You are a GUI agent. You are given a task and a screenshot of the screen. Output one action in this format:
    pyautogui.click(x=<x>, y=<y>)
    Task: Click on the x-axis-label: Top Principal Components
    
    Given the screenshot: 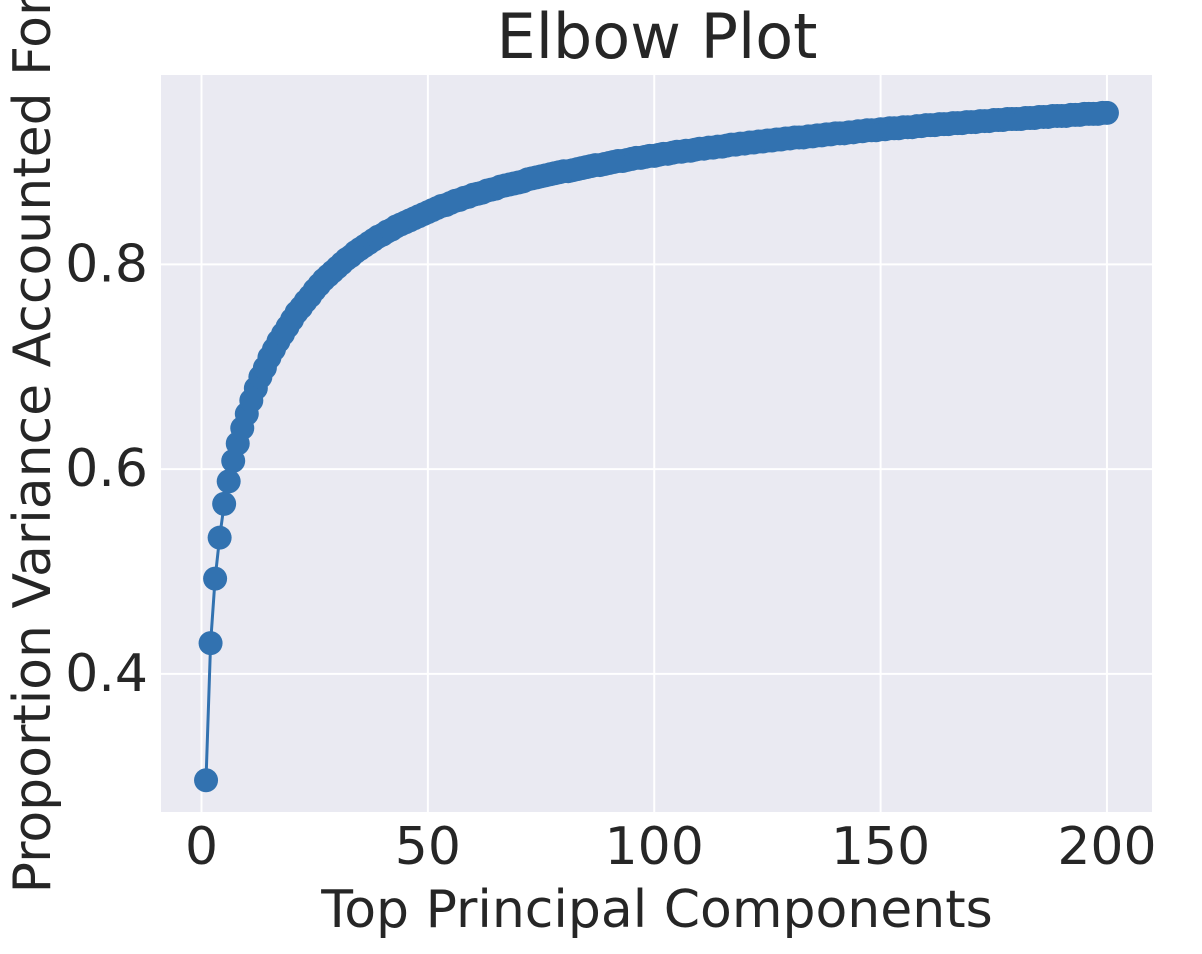 What is the action you would take?
    pyautogui.click(x=656, y=910)
    